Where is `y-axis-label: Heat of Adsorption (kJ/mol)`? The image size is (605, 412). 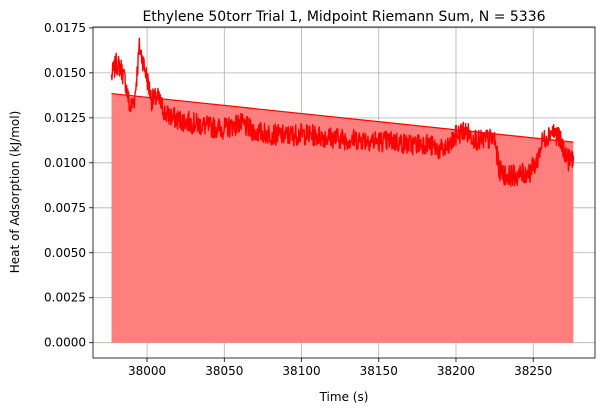 y-axis-label: Heat of Adsorption (kJ/mol) is located at coordinates (15, 192).